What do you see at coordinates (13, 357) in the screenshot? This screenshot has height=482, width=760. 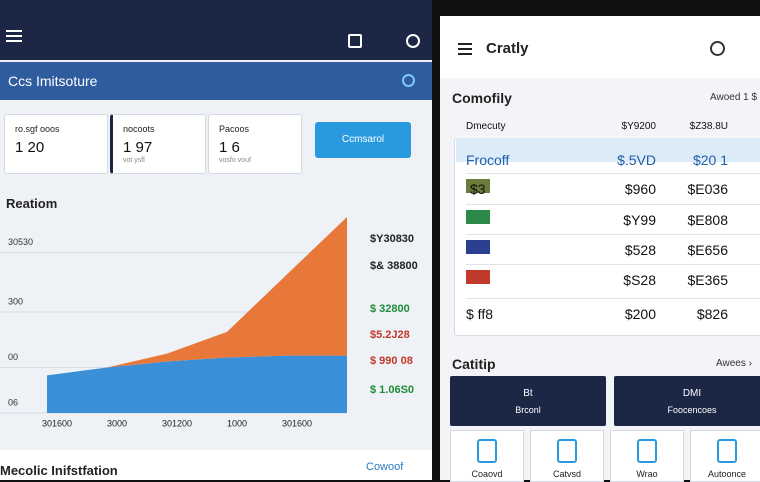 I see `y-tick-label: 00` at bounding box center [13, 357].